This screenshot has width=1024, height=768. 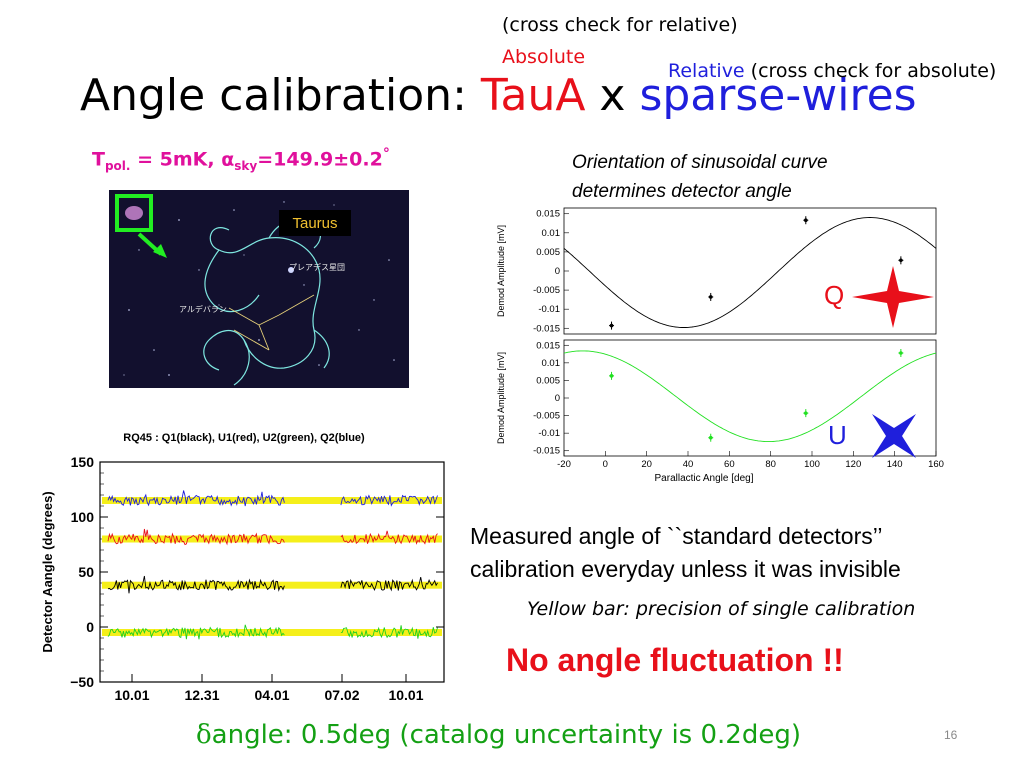 I want to click on u-xtick-label: 160, so click(x=936, y=464).